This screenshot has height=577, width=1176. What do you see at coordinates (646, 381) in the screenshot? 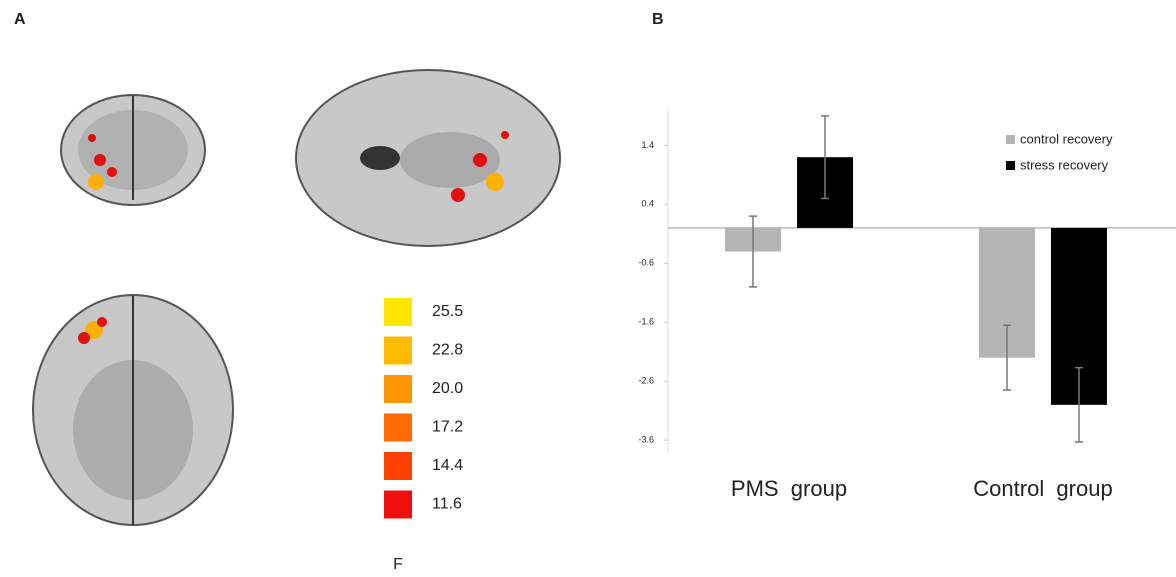
I see `y-tick-label: -2.6` at bounding box center [646, 381].